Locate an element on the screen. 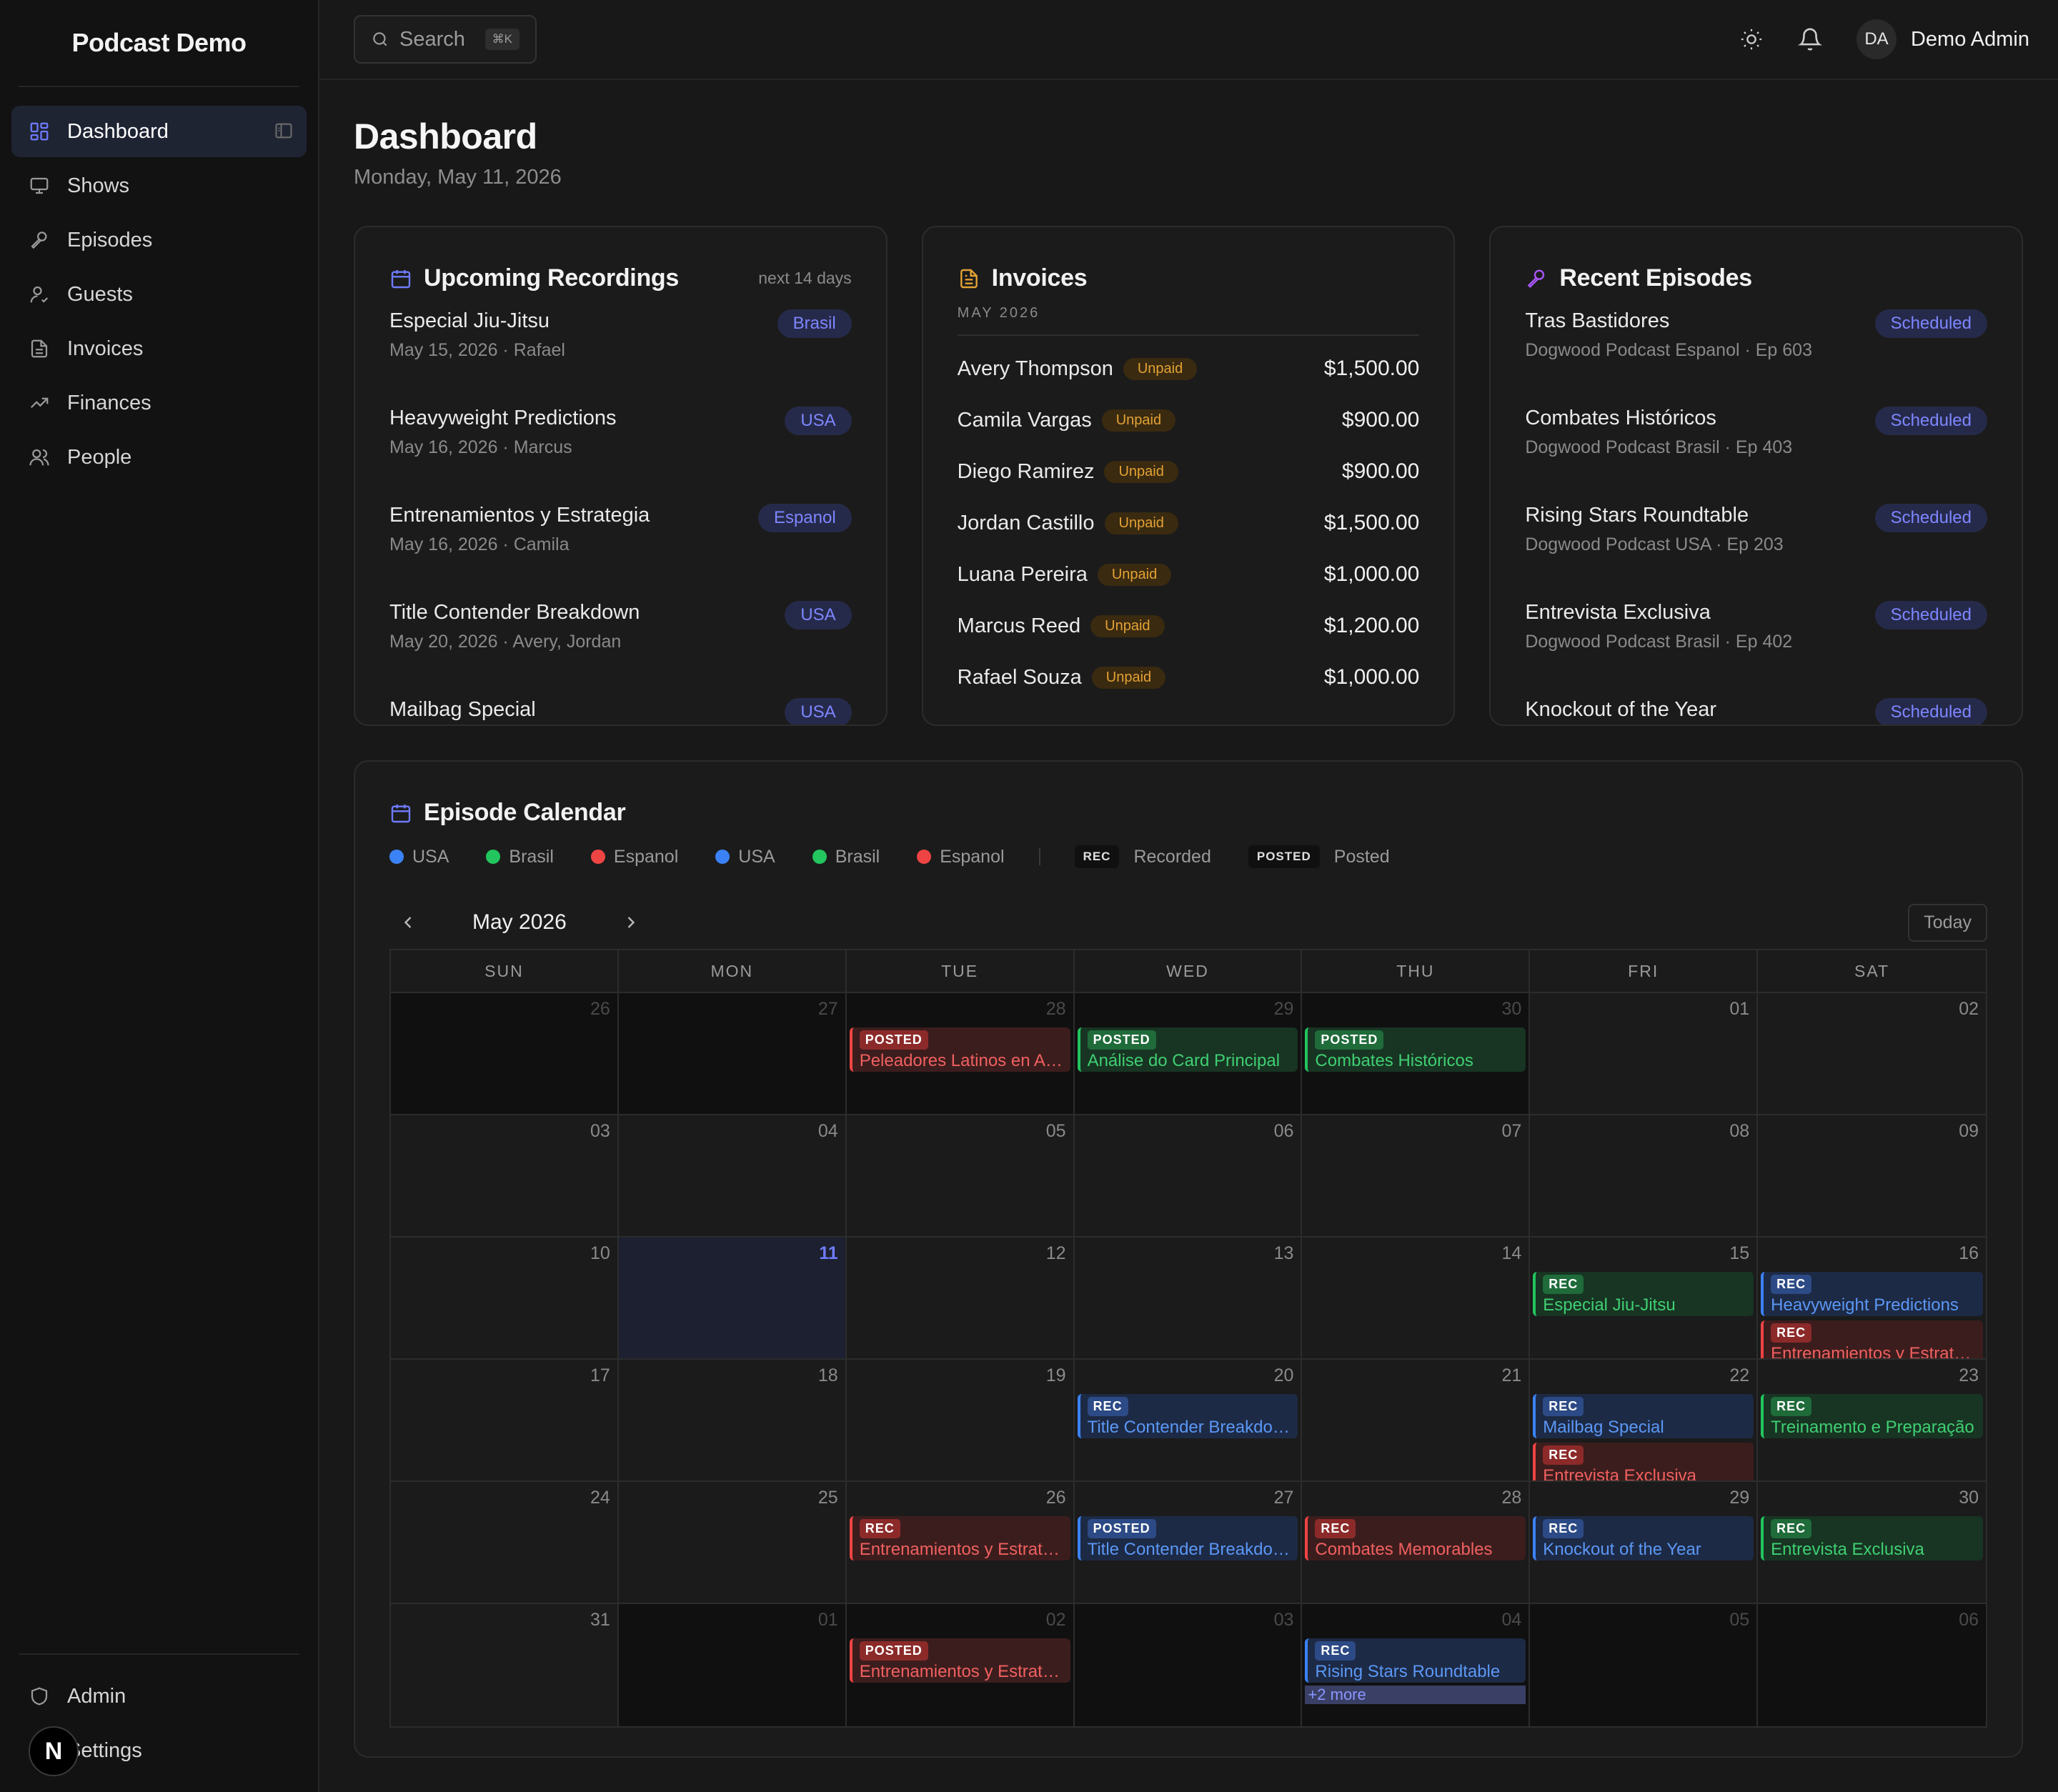  calendar-day: 27 POSTED Title Contender Breakdown is located at coordinates (1189, 1542).